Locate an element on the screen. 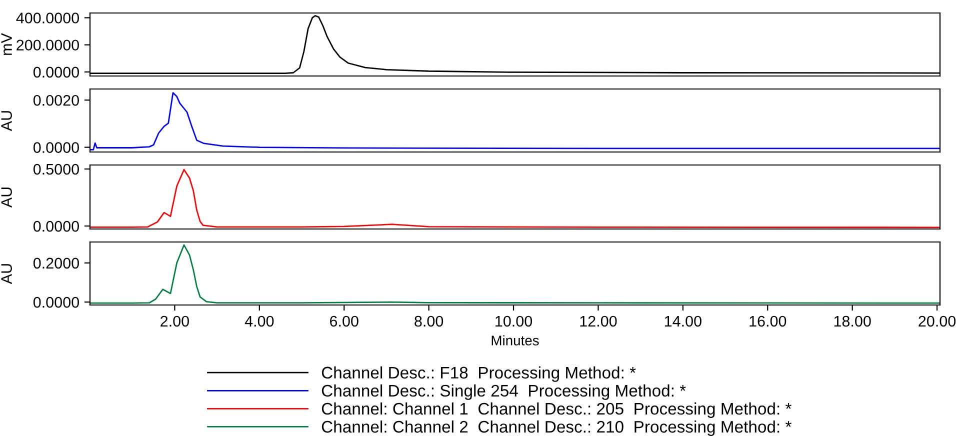  x-tick-label: 14.00 is located at coordinates (683, 321).